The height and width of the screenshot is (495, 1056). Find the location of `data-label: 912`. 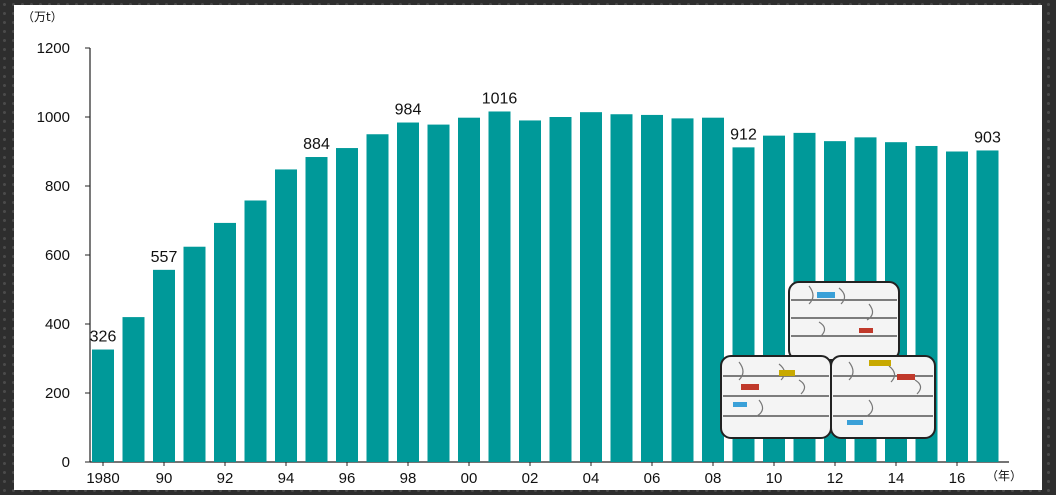

data-label: 912 is located at coordinates (743, 134).